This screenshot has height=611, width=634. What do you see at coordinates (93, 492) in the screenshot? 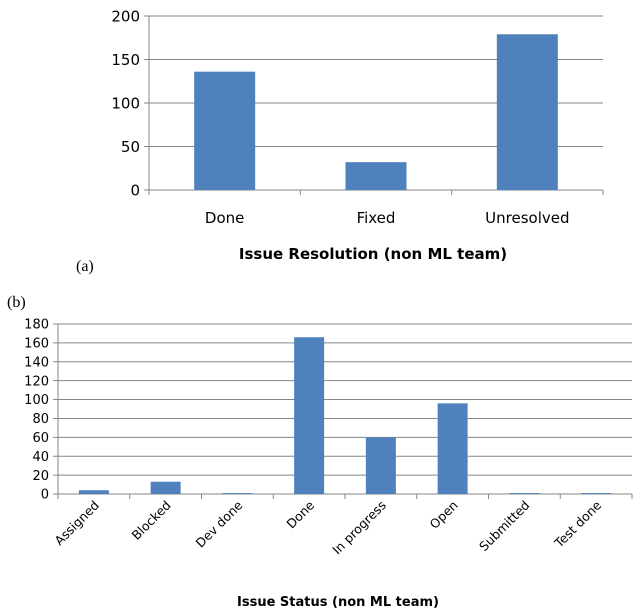
I see `b-bar-assigned` at bounding box center [93, 492].